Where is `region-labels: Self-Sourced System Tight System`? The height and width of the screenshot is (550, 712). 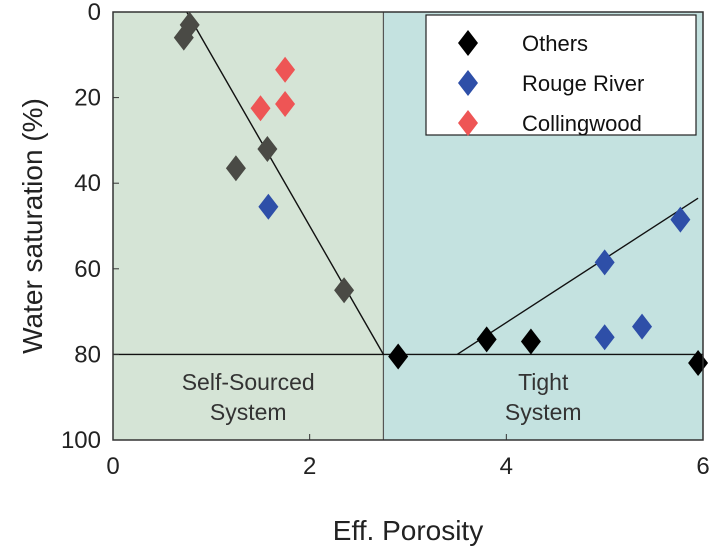
region-labels: Self-Sourced System Tight System is located at coordinates (382, 397).